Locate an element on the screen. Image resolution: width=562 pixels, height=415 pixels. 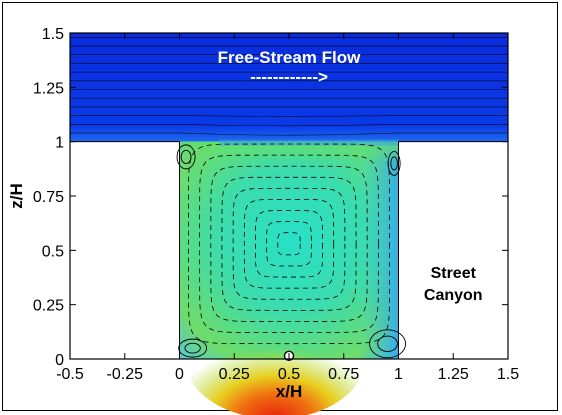
y-tick-label: 1 is located at coordinates (59, 143).